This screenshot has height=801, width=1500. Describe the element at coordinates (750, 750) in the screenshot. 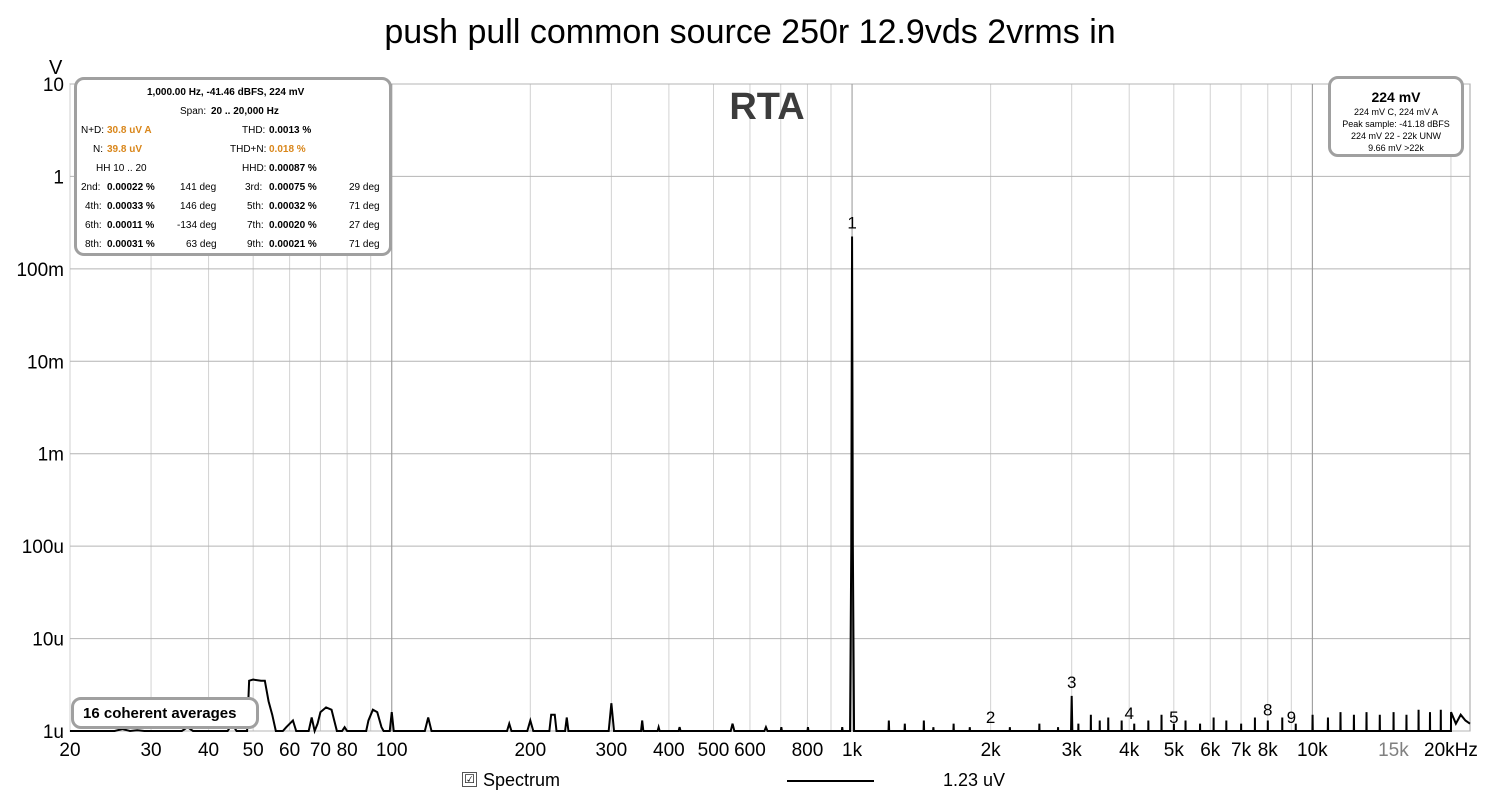

I see `x-tick-label: 600` at that location.